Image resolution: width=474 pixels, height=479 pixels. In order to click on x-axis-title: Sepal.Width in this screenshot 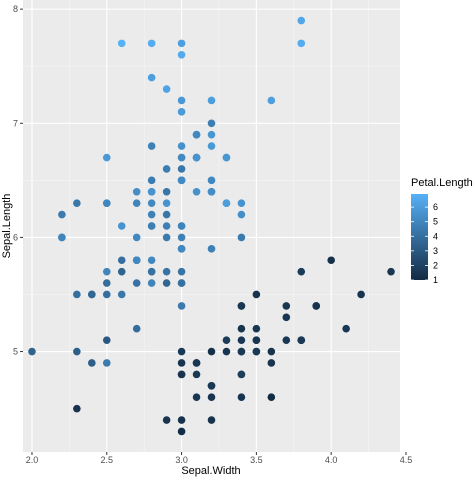, I will do `click(210, 471)`.